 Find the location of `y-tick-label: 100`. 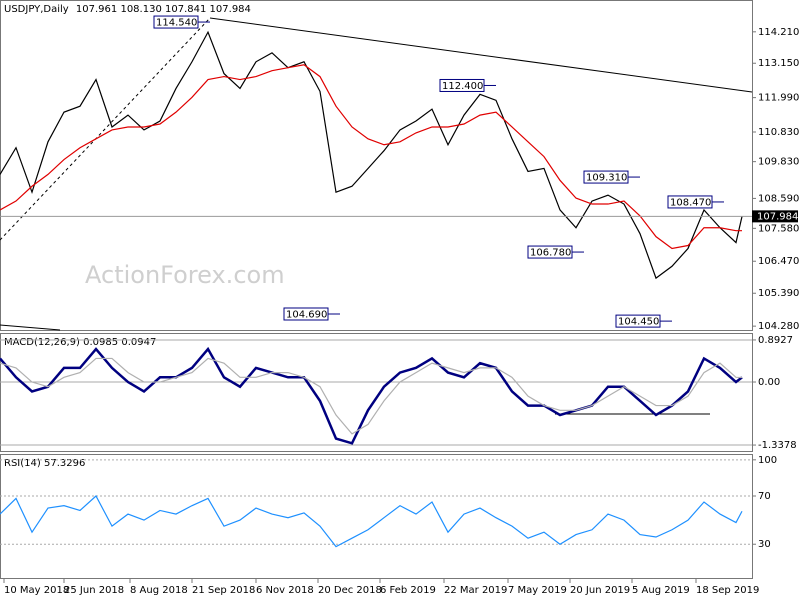

y-tick-label: 100 is located at coordinates (767, 460).